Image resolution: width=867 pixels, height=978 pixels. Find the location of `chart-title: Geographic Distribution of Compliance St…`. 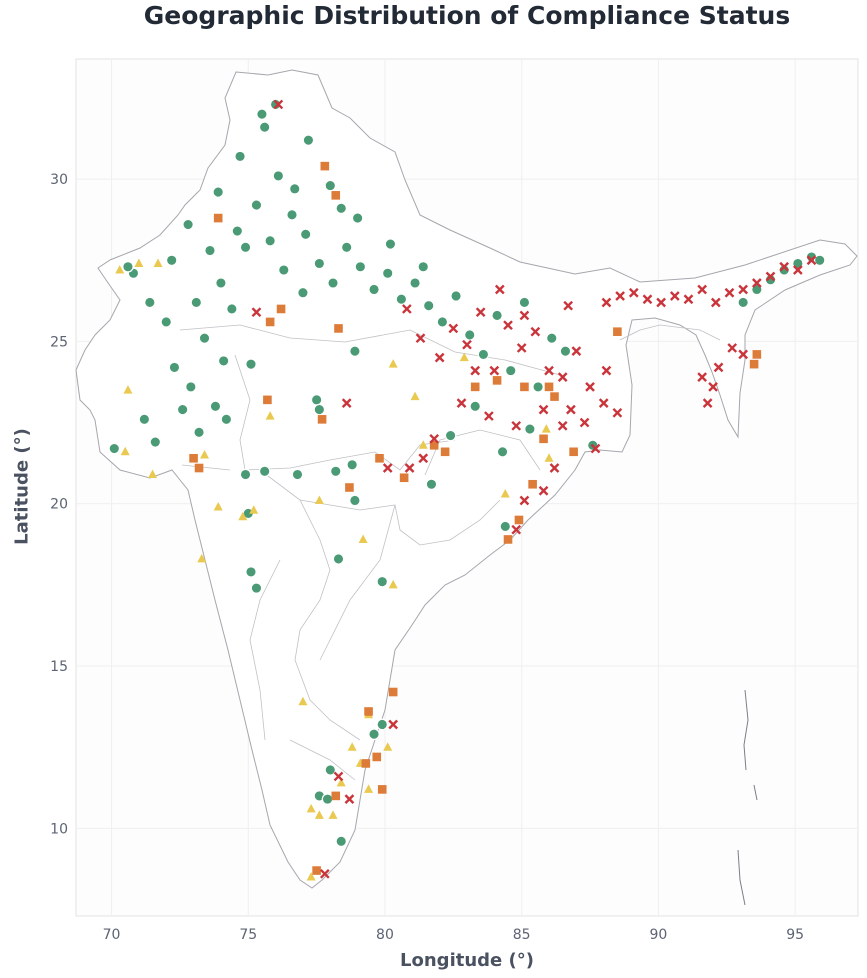

chart-title: Geographic Distribution of Compliance St… is located at coordinates (467, 15).